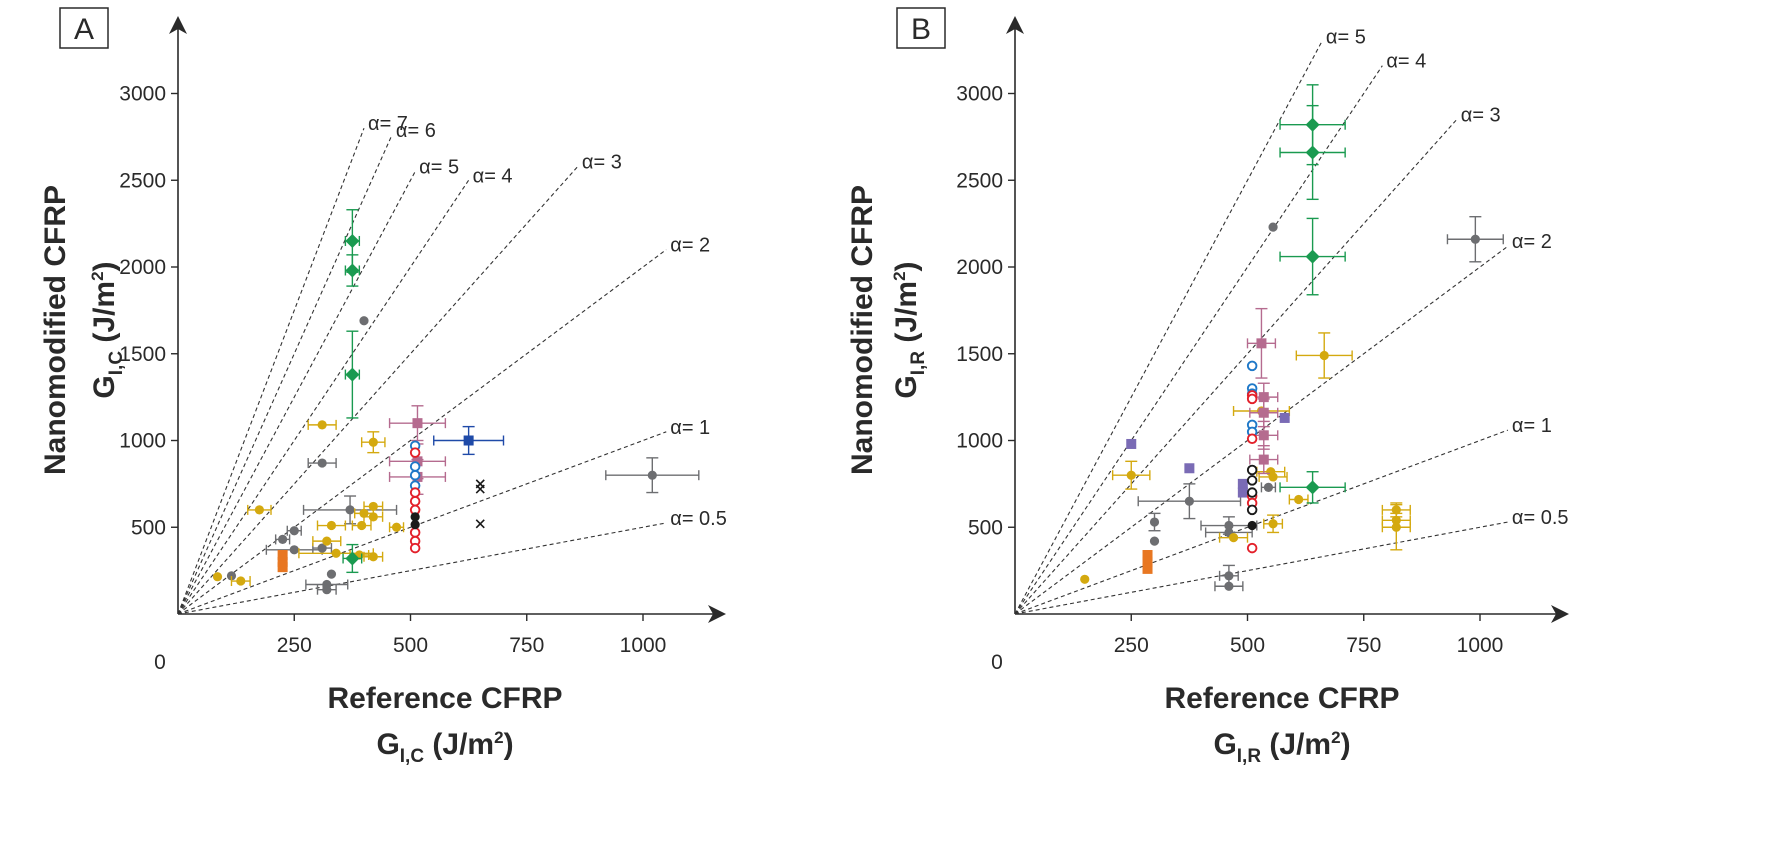 This screenshot has height=865, width=1770. What do you see at coordinates (416, 131) in the screenshot?
I see `alpha-label: α= 6` at bounding box center [416, 131].